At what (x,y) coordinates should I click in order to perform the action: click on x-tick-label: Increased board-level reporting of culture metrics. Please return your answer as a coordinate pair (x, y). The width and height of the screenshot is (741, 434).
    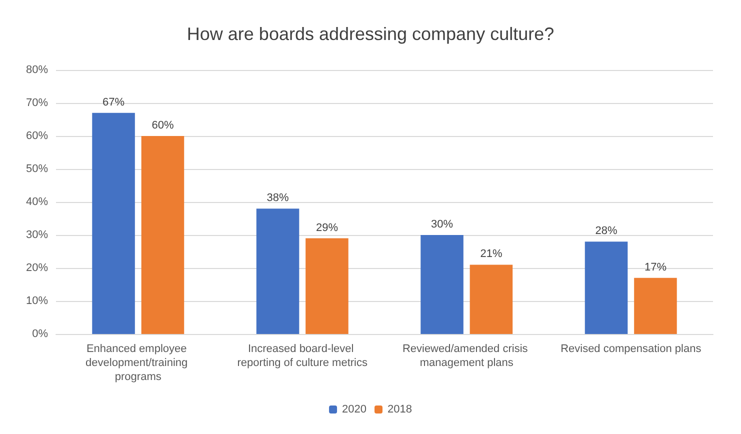
    Looking at the image, I should click on (302, 356).